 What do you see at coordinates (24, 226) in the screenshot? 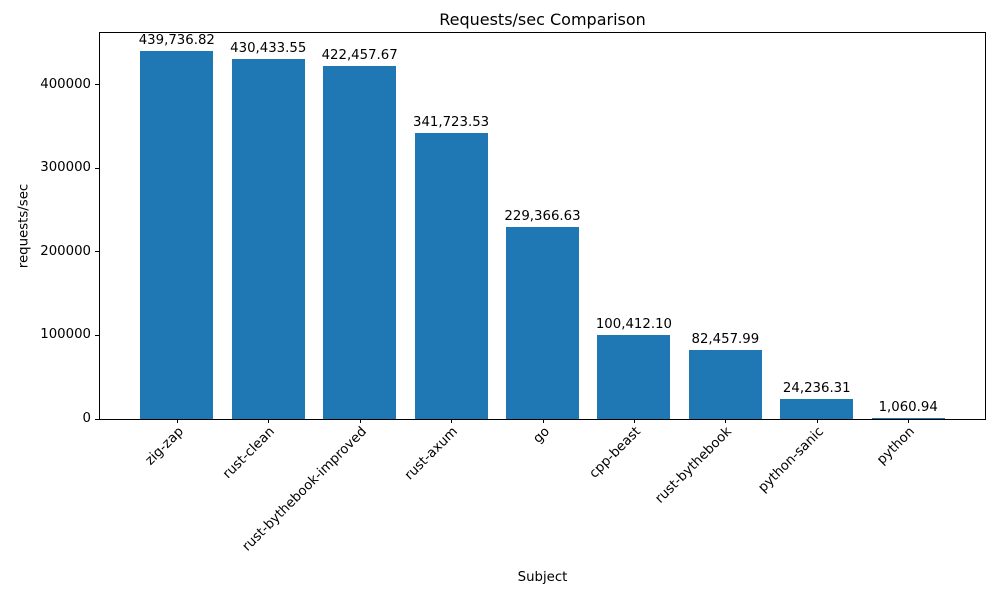
I see `y-axis-label: requests/sec` at bounding box center [24, 226].